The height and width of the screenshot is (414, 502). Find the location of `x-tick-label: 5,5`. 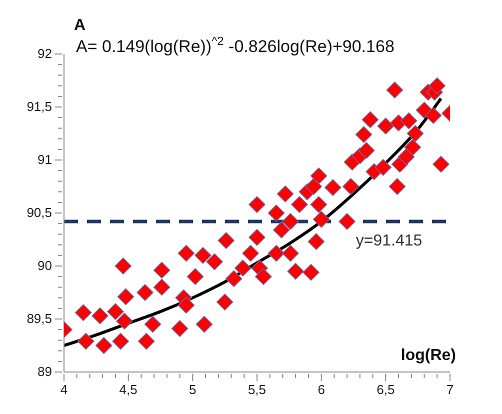

x-tick-label: 5,5 is located at coordinates (257, 389).